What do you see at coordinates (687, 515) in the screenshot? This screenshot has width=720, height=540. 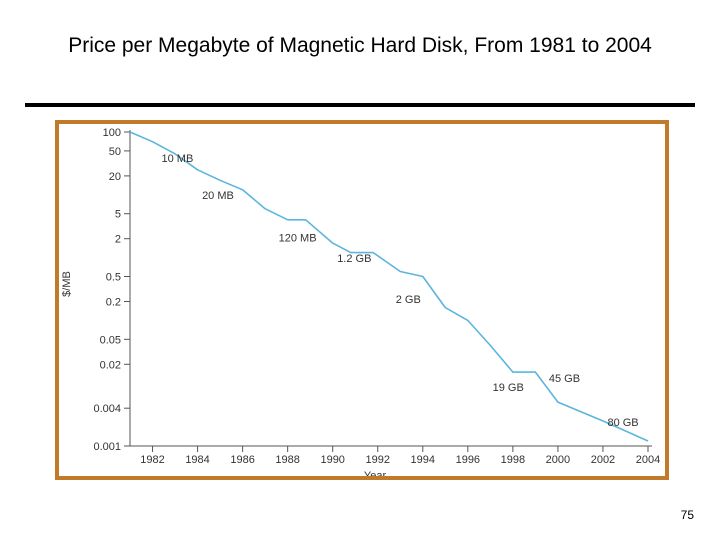 I see `page-number: 75` at bounding box center [687, 515].